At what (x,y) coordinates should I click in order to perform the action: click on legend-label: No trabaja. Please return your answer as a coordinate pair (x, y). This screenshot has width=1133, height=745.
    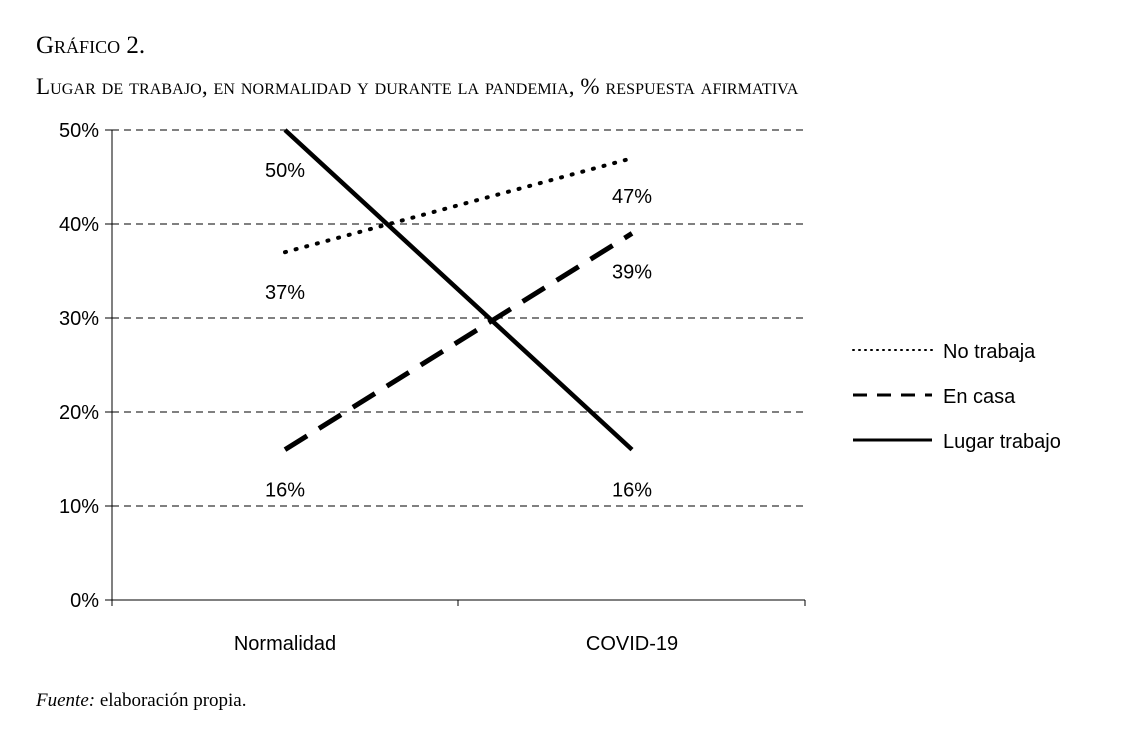
    Looking at the image, I should click on (989, 352).